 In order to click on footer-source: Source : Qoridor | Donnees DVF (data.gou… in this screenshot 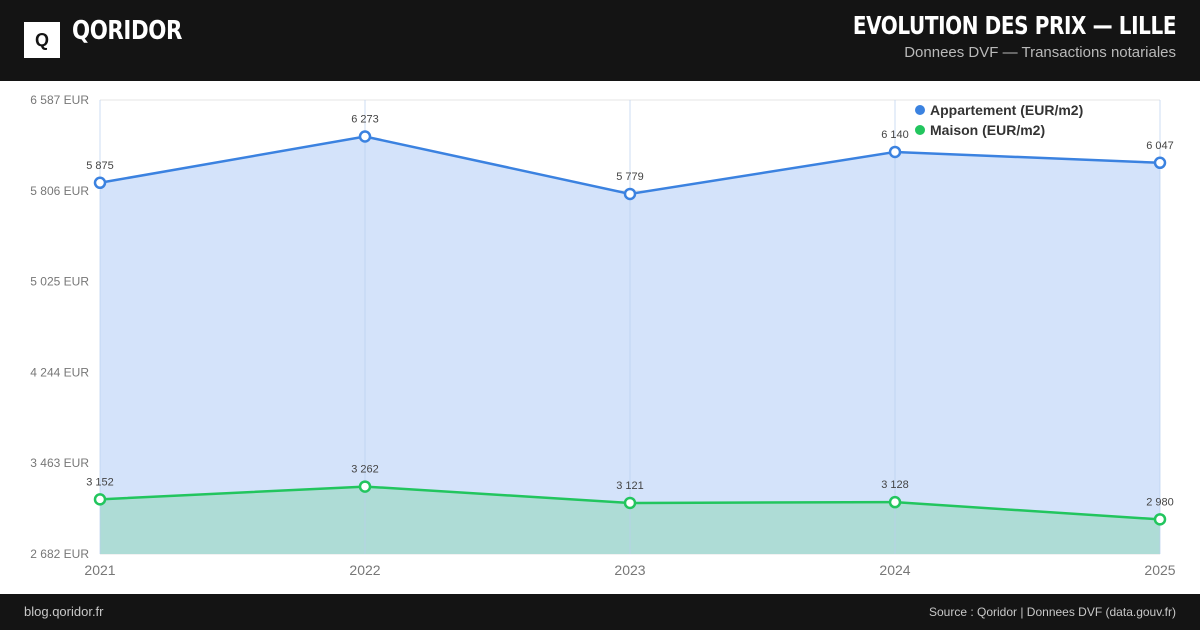, I will do `click(1052, 612)`.